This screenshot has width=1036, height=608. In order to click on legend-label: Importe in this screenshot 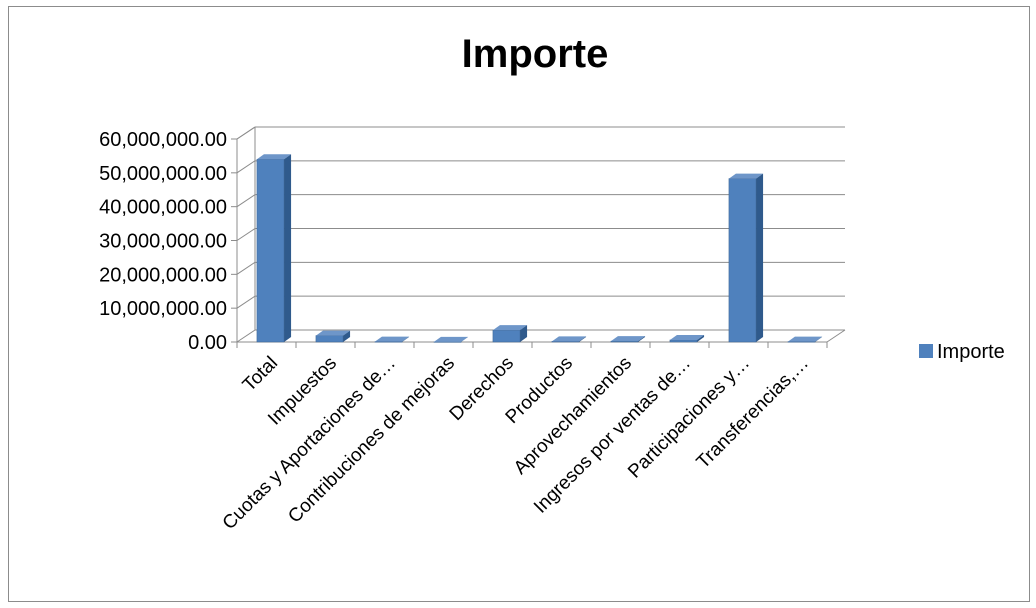, I will do `click(971, 352)`.